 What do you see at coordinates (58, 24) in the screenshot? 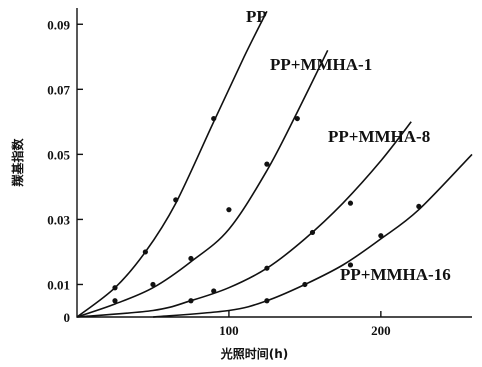
I see `y-tick-label: 0.09` at bounding box center [58, 24].